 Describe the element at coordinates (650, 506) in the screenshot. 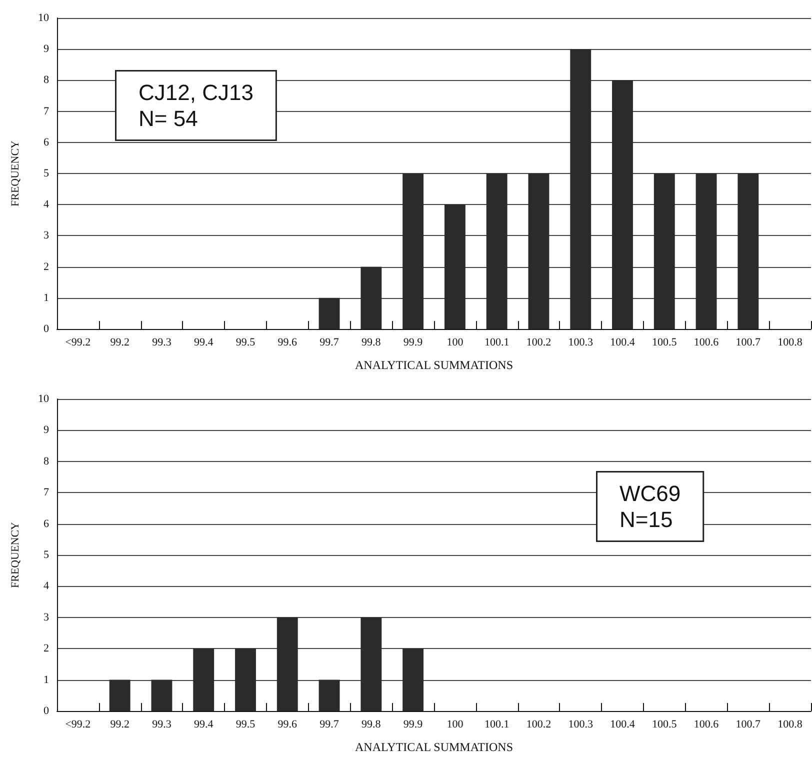

I see `annotation: WC69 N=15` at that location.